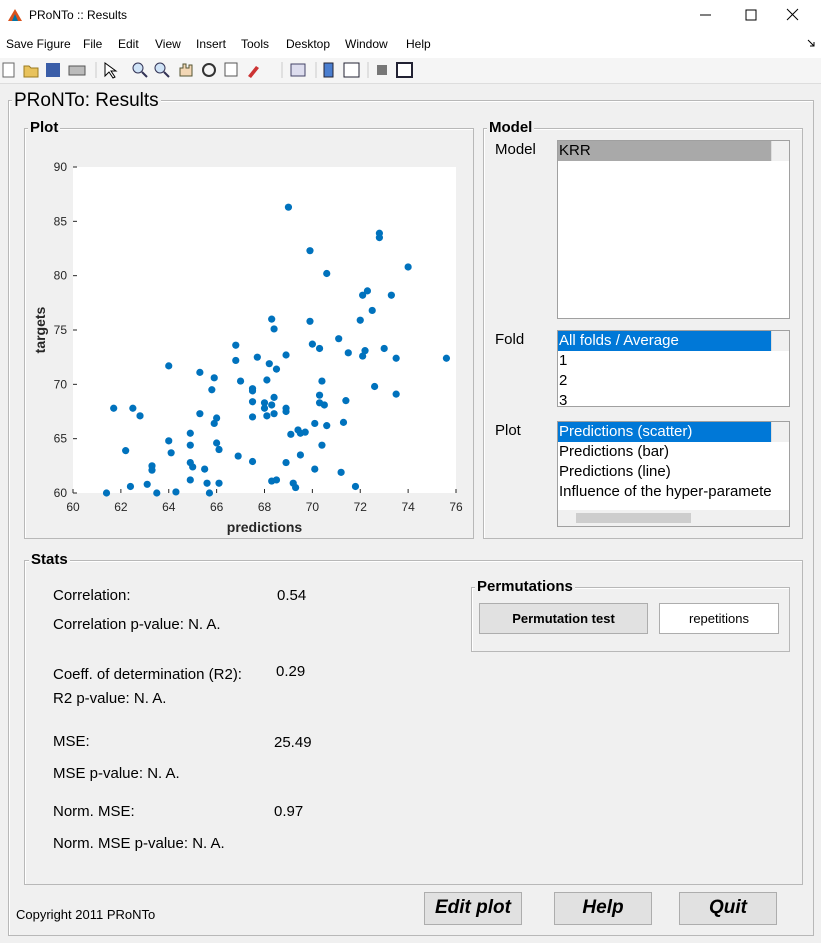 This screenshot has height=943, width=821. What do you see at coordinates (78, 15) in the screenshot?
I see `window-title: PRoNTo :: Results` at bounding box center [78, 15].